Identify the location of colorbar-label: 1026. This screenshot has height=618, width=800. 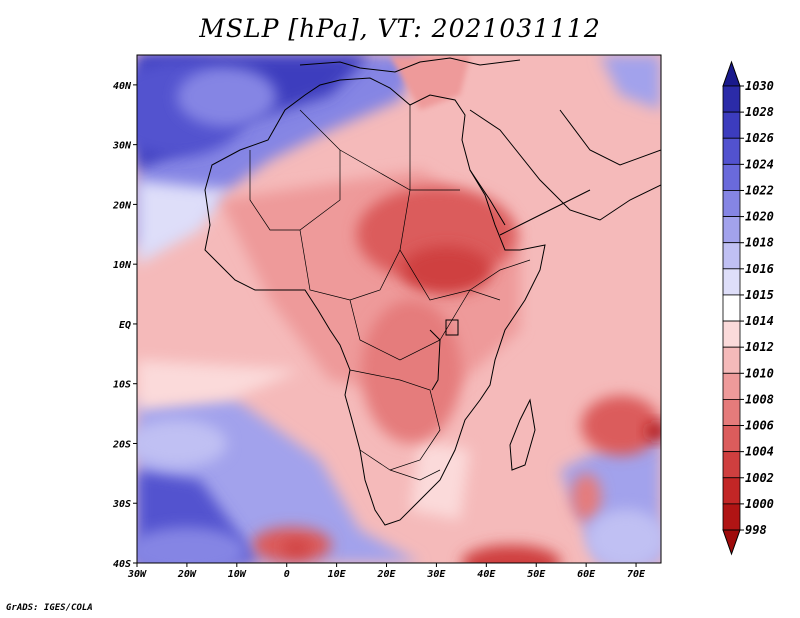
(759, 138).